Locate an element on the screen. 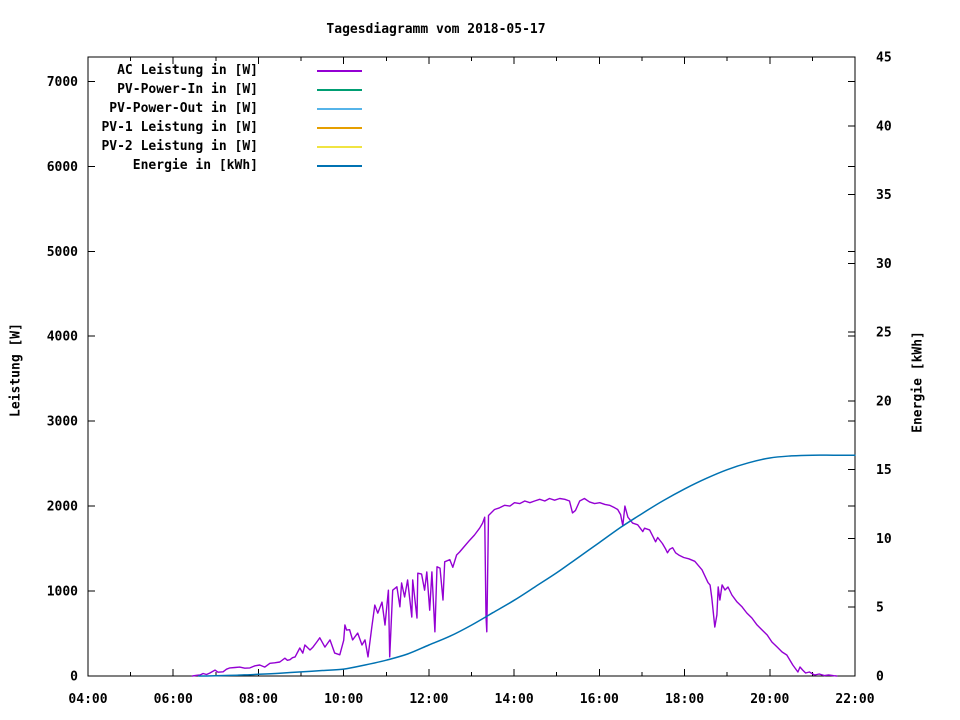 This screenshot has height=720, width=960. legend-label: PV-Power-Out in [W] is located at coordinates (183, 108).